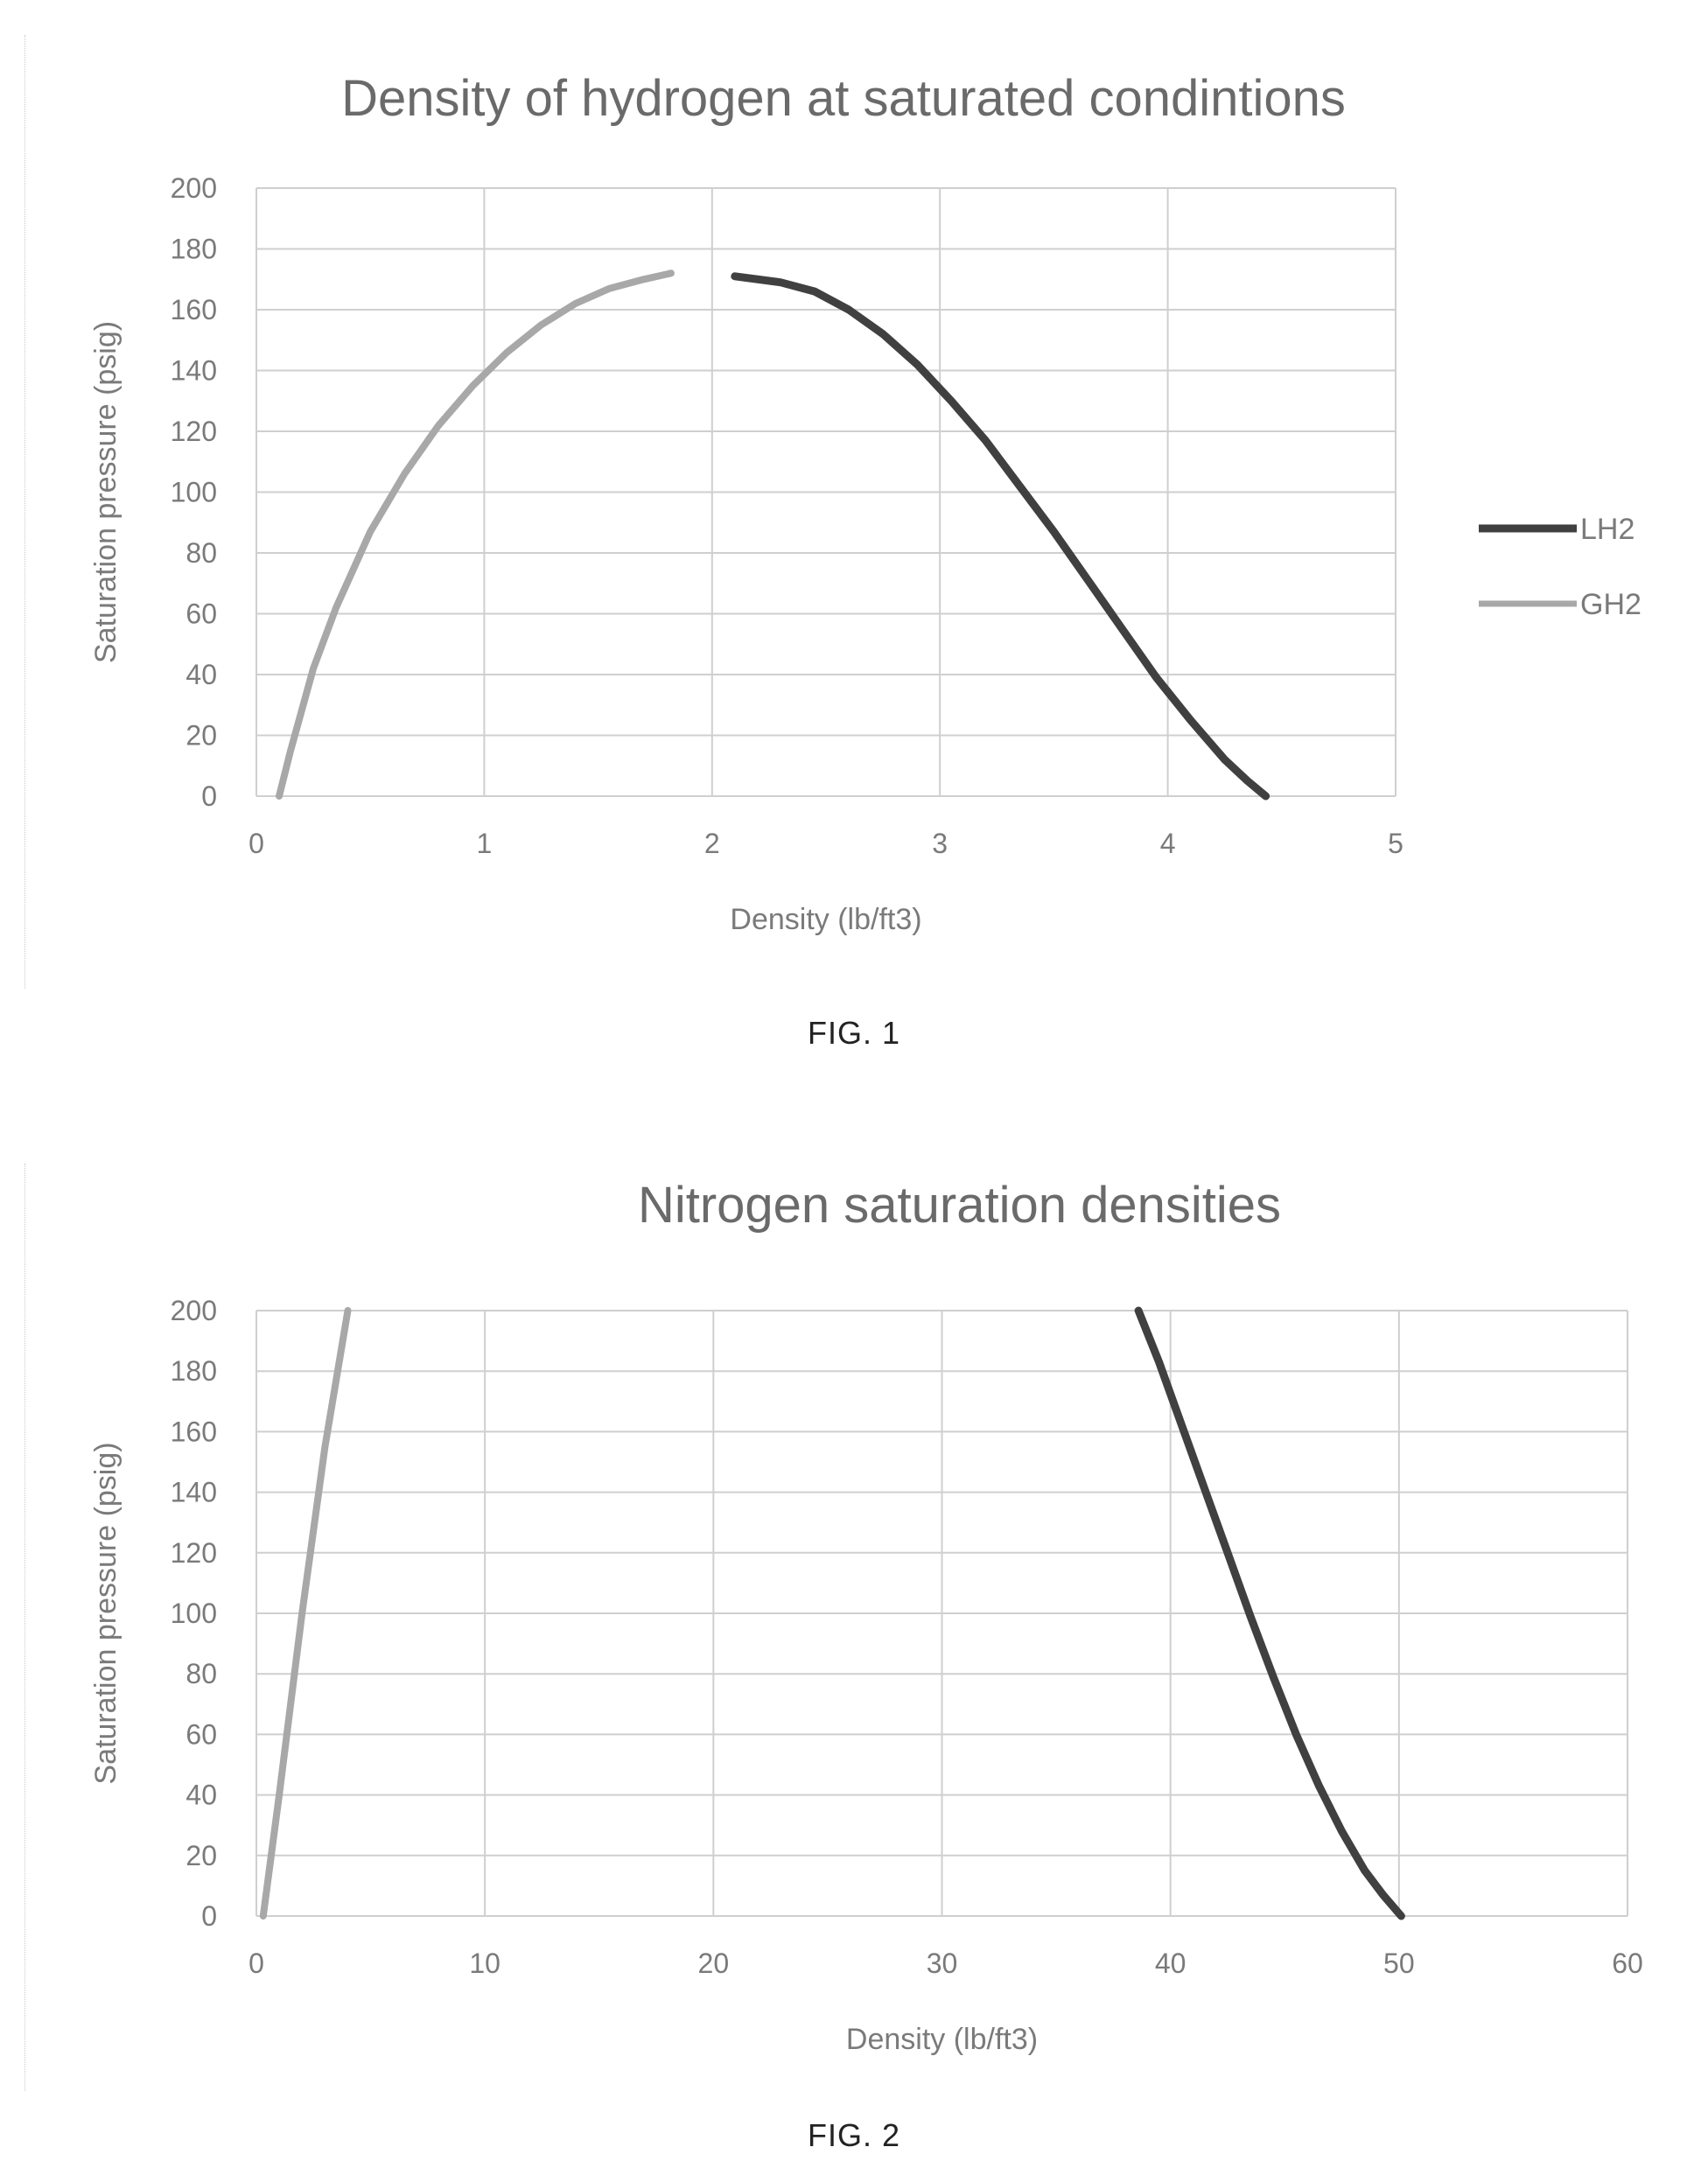 Image resolution: width=1708 pixels, height=2175 pixels. Describe the element at coordinates (1611, 605) in the screenshot. I see `legend-label-gh2: GH2` at that location.